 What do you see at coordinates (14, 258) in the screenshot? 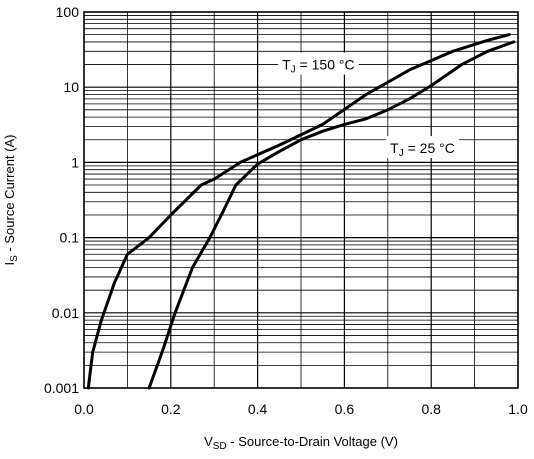
I see `y-axis-label-sub: S` at bounding box center [14, 258].